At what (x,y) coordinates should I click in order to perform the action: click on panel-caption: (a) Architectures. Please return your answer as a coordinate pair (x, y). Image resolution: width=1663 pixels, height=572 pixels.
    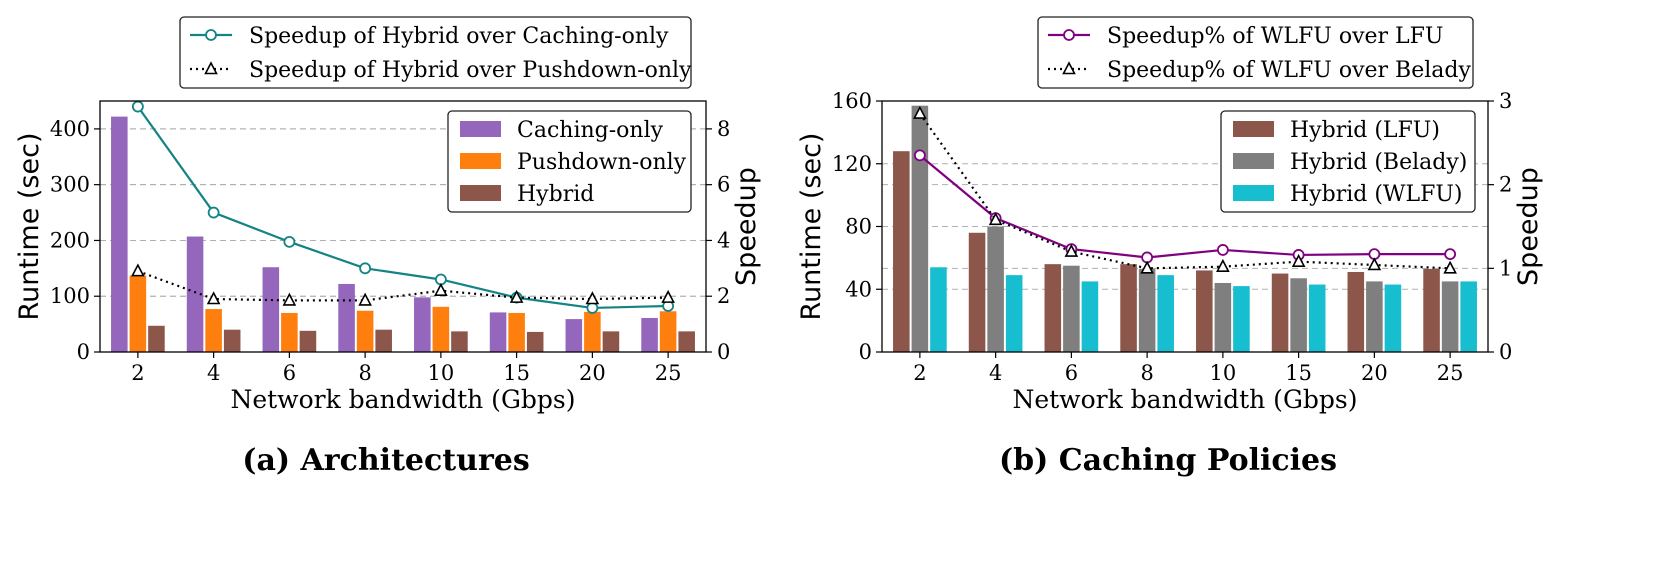
    Looking at the image, I should click on (386, 460).